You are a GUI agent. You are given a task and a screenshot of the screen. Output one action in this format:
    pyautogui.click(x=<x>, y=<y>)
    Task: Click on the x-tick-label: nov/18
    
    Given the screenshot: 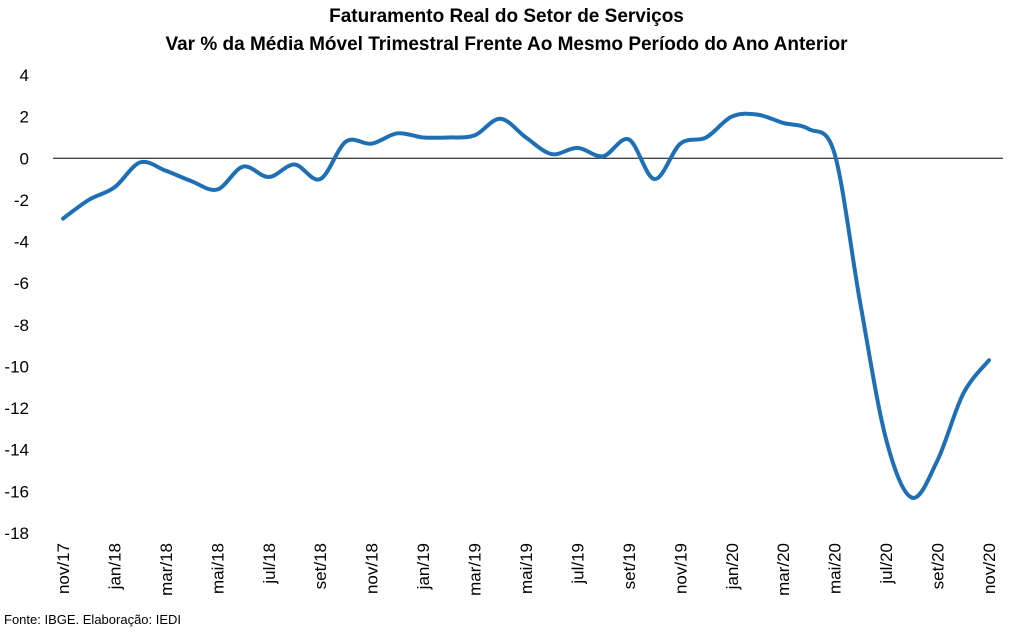 What is the action you would take?
    pyautogui.click(x=372, y=568)
    